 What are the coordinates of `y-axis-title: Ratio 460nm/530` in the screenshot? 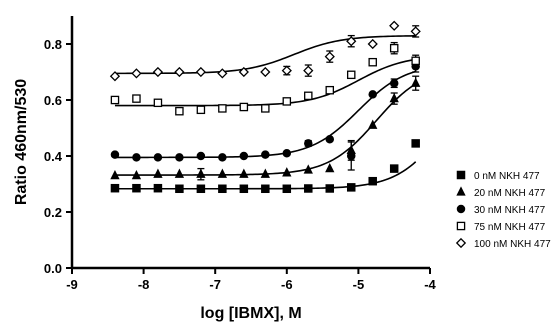 It's located at (21, 142).